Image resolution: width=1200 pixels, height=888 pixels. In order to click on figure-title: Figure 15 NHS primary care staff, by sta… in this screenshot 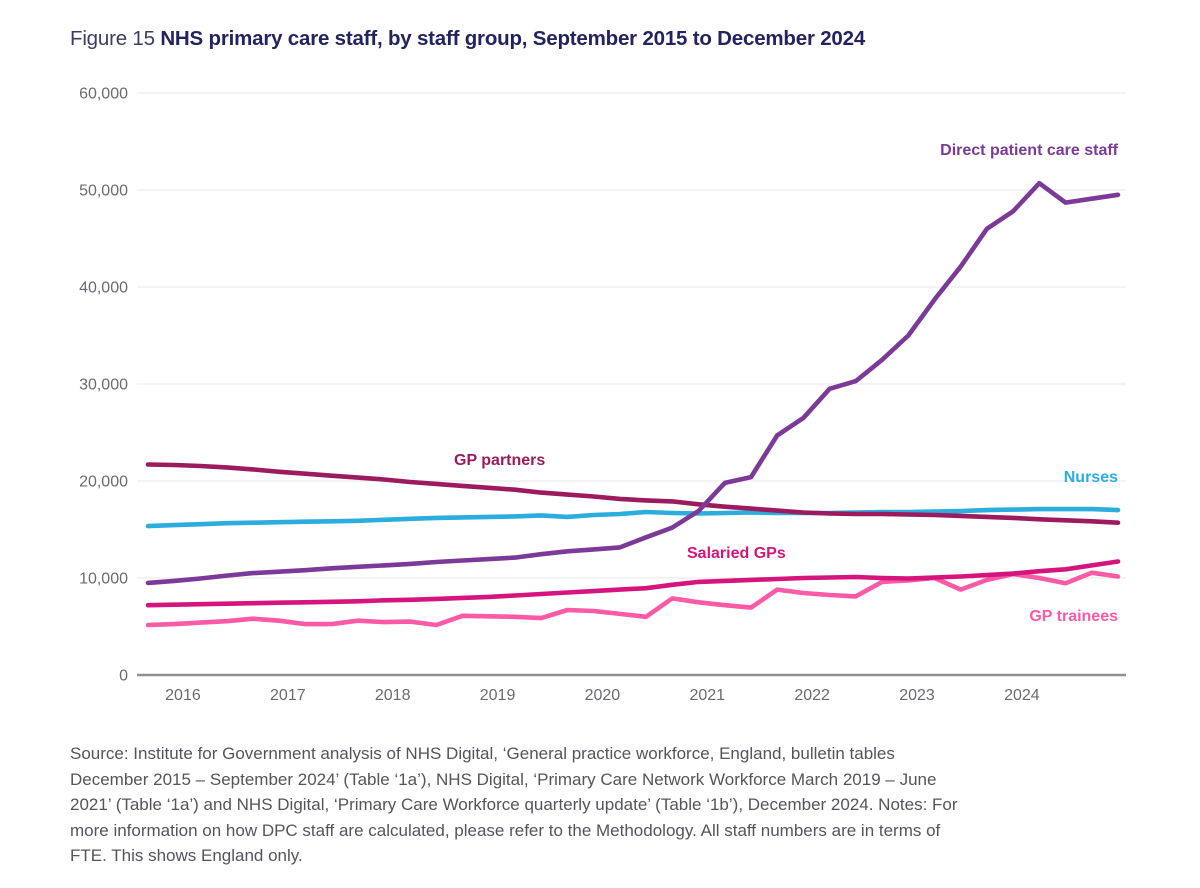, I will do `click(467, 39)`.